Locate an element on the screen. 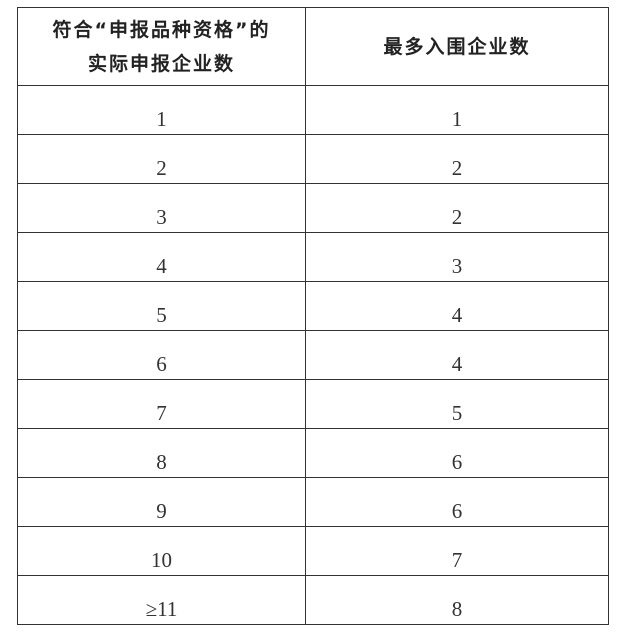 Image resolution: width=620 pixels, height=640 pixels. applicant-count-cell: 2 is located at coordinates (161, 159).